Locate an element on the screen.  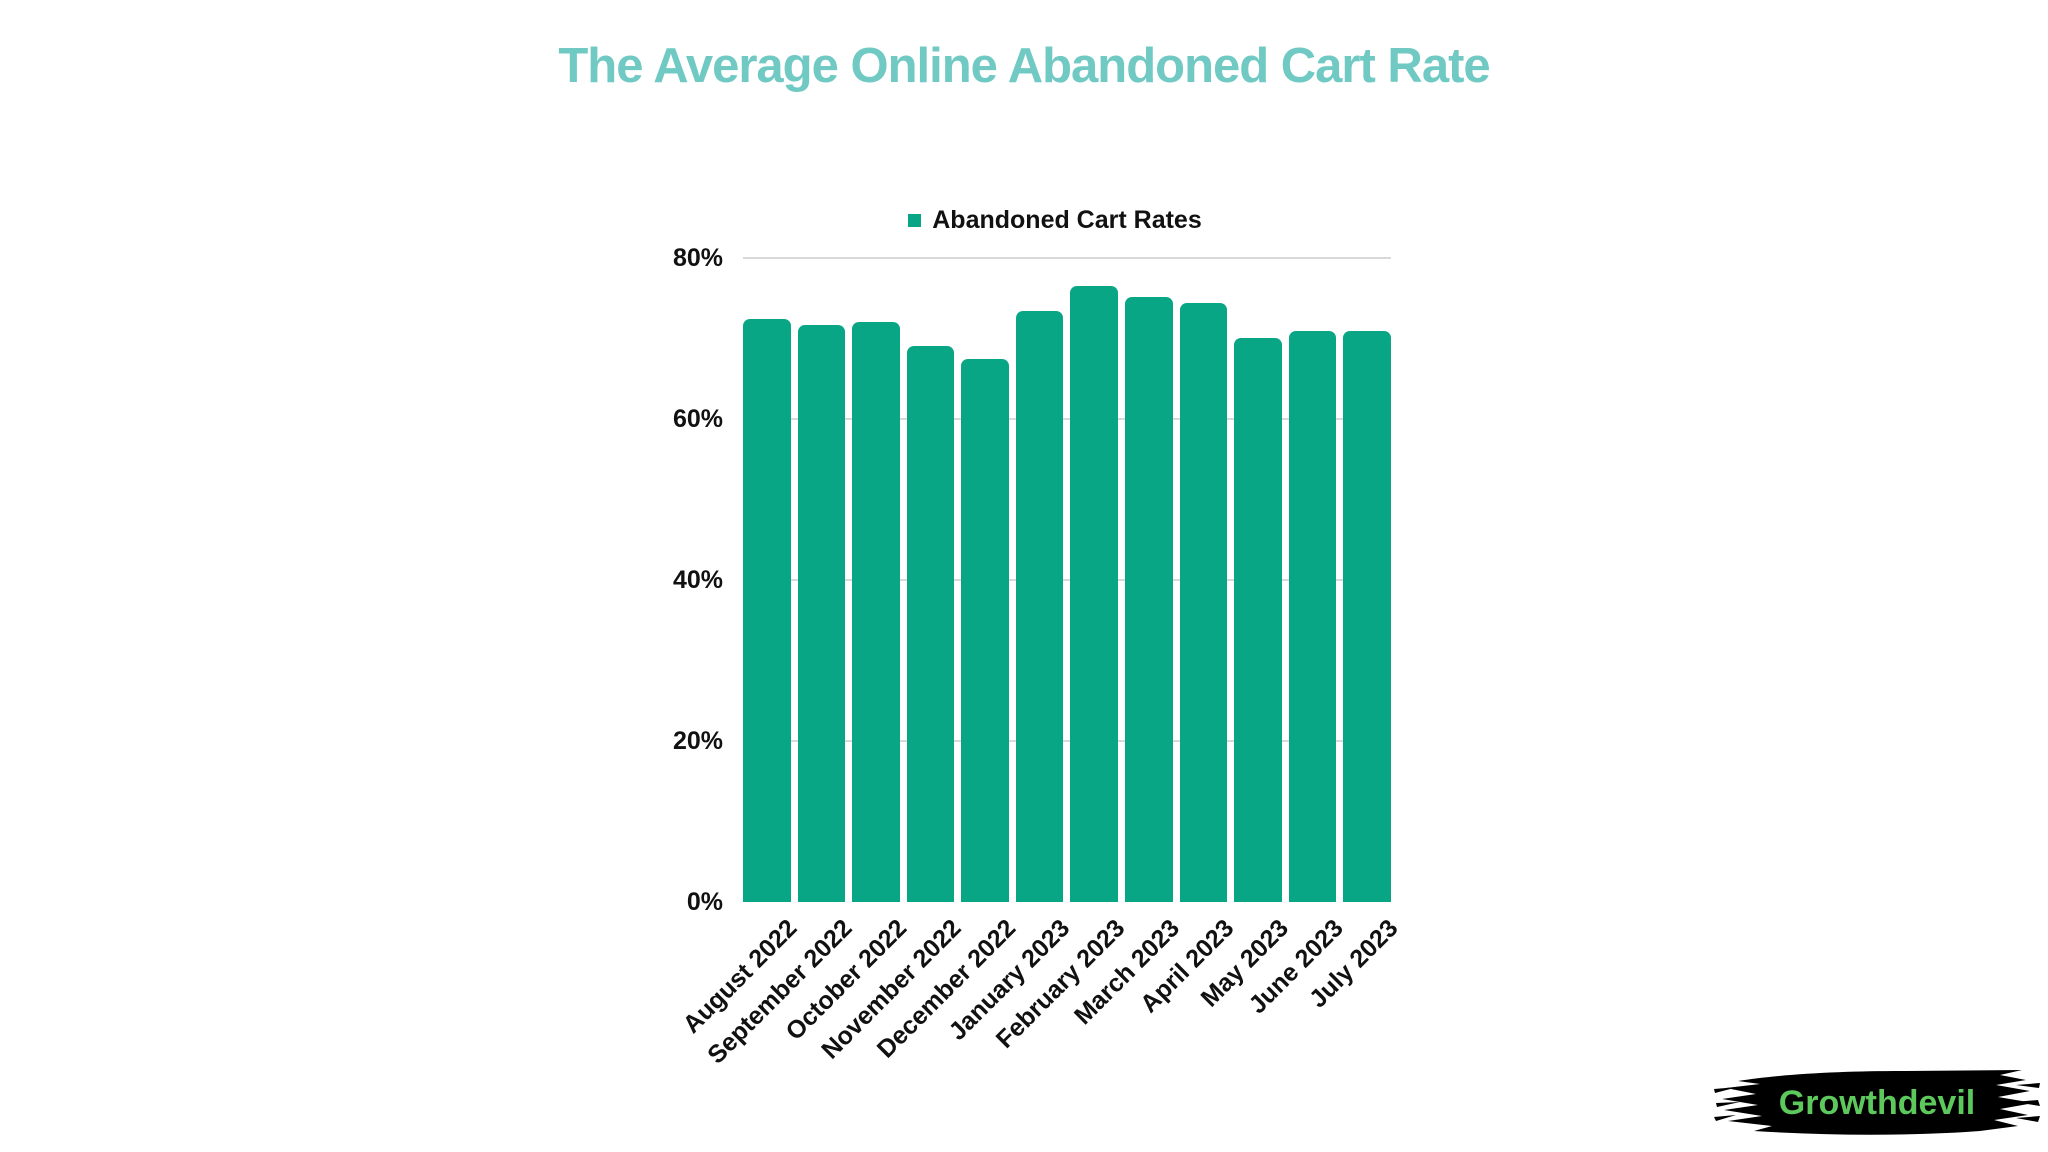
brush-stroke-icon is located at coordinates (1877, 1102).